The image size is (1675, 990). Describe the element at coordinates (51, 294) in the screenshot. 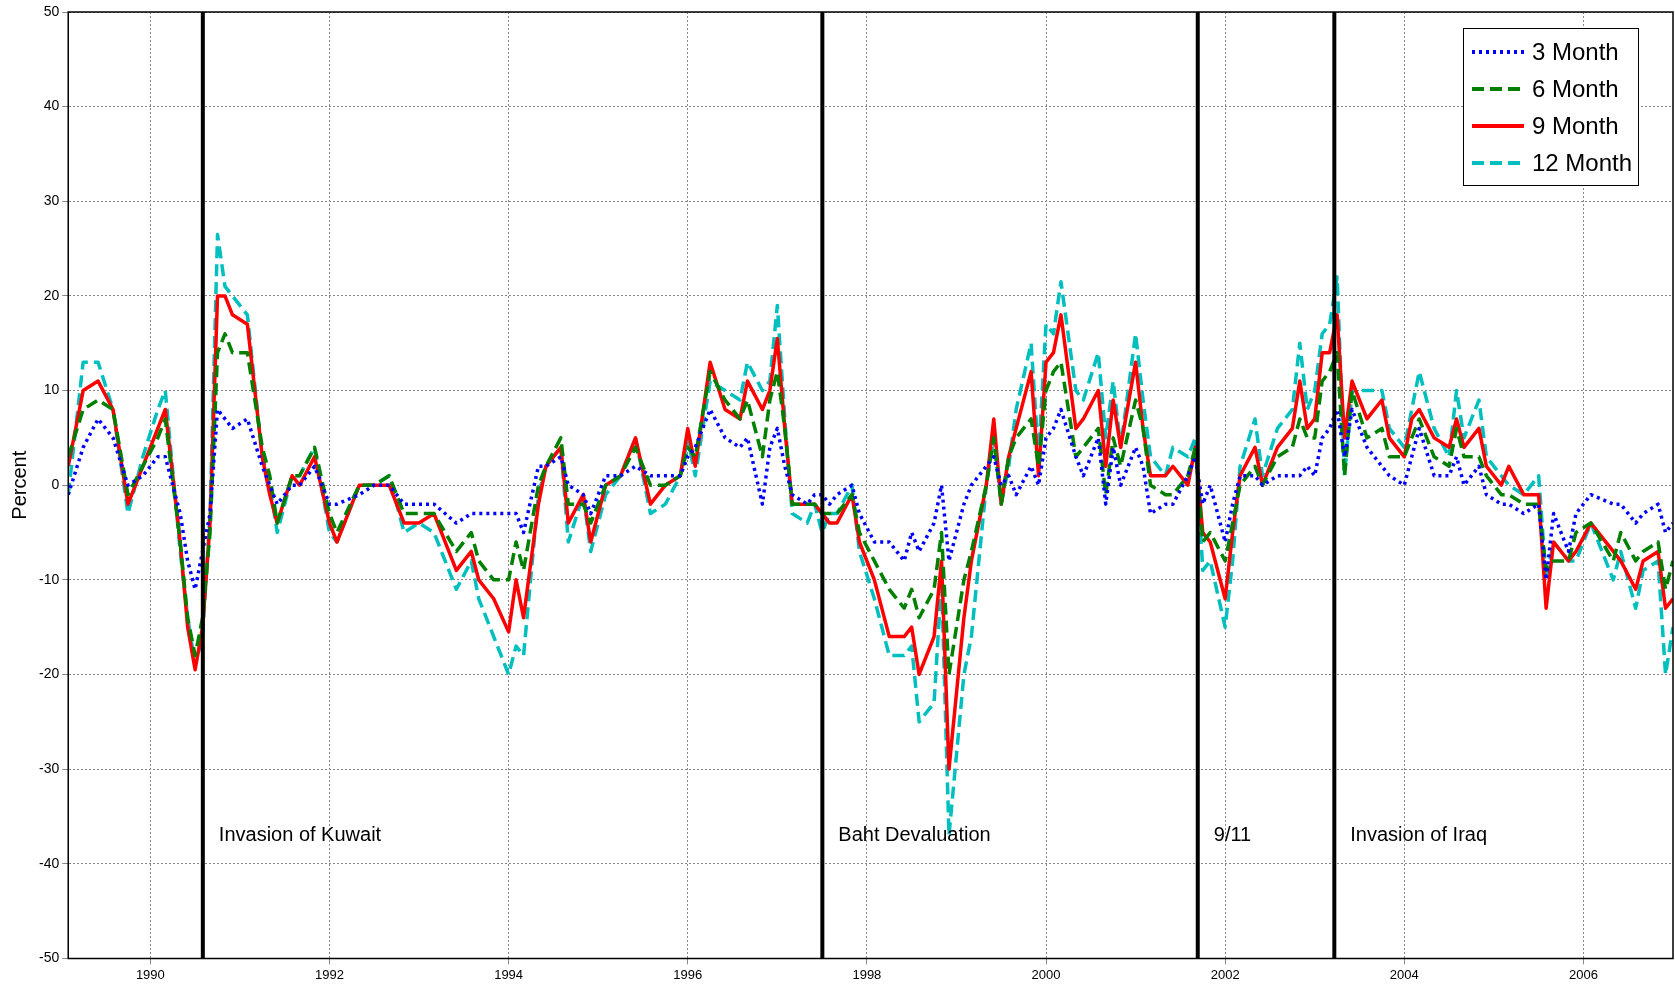

I see `y-tick-label: 20` at that location.